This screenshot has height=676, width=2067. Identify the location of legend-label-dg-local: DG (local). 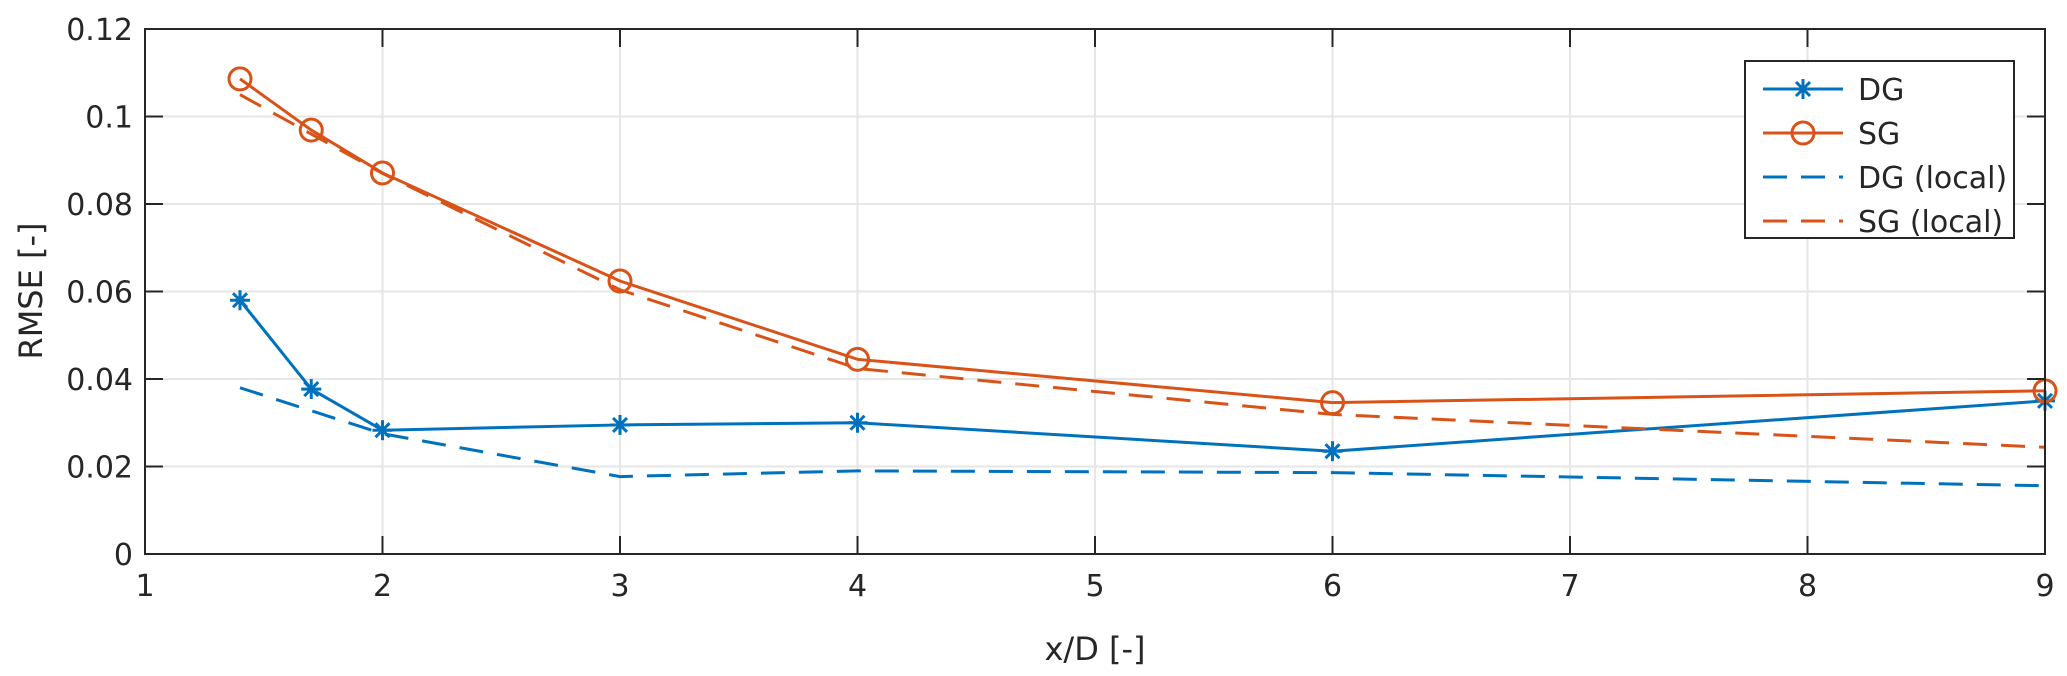
(1932, 178).